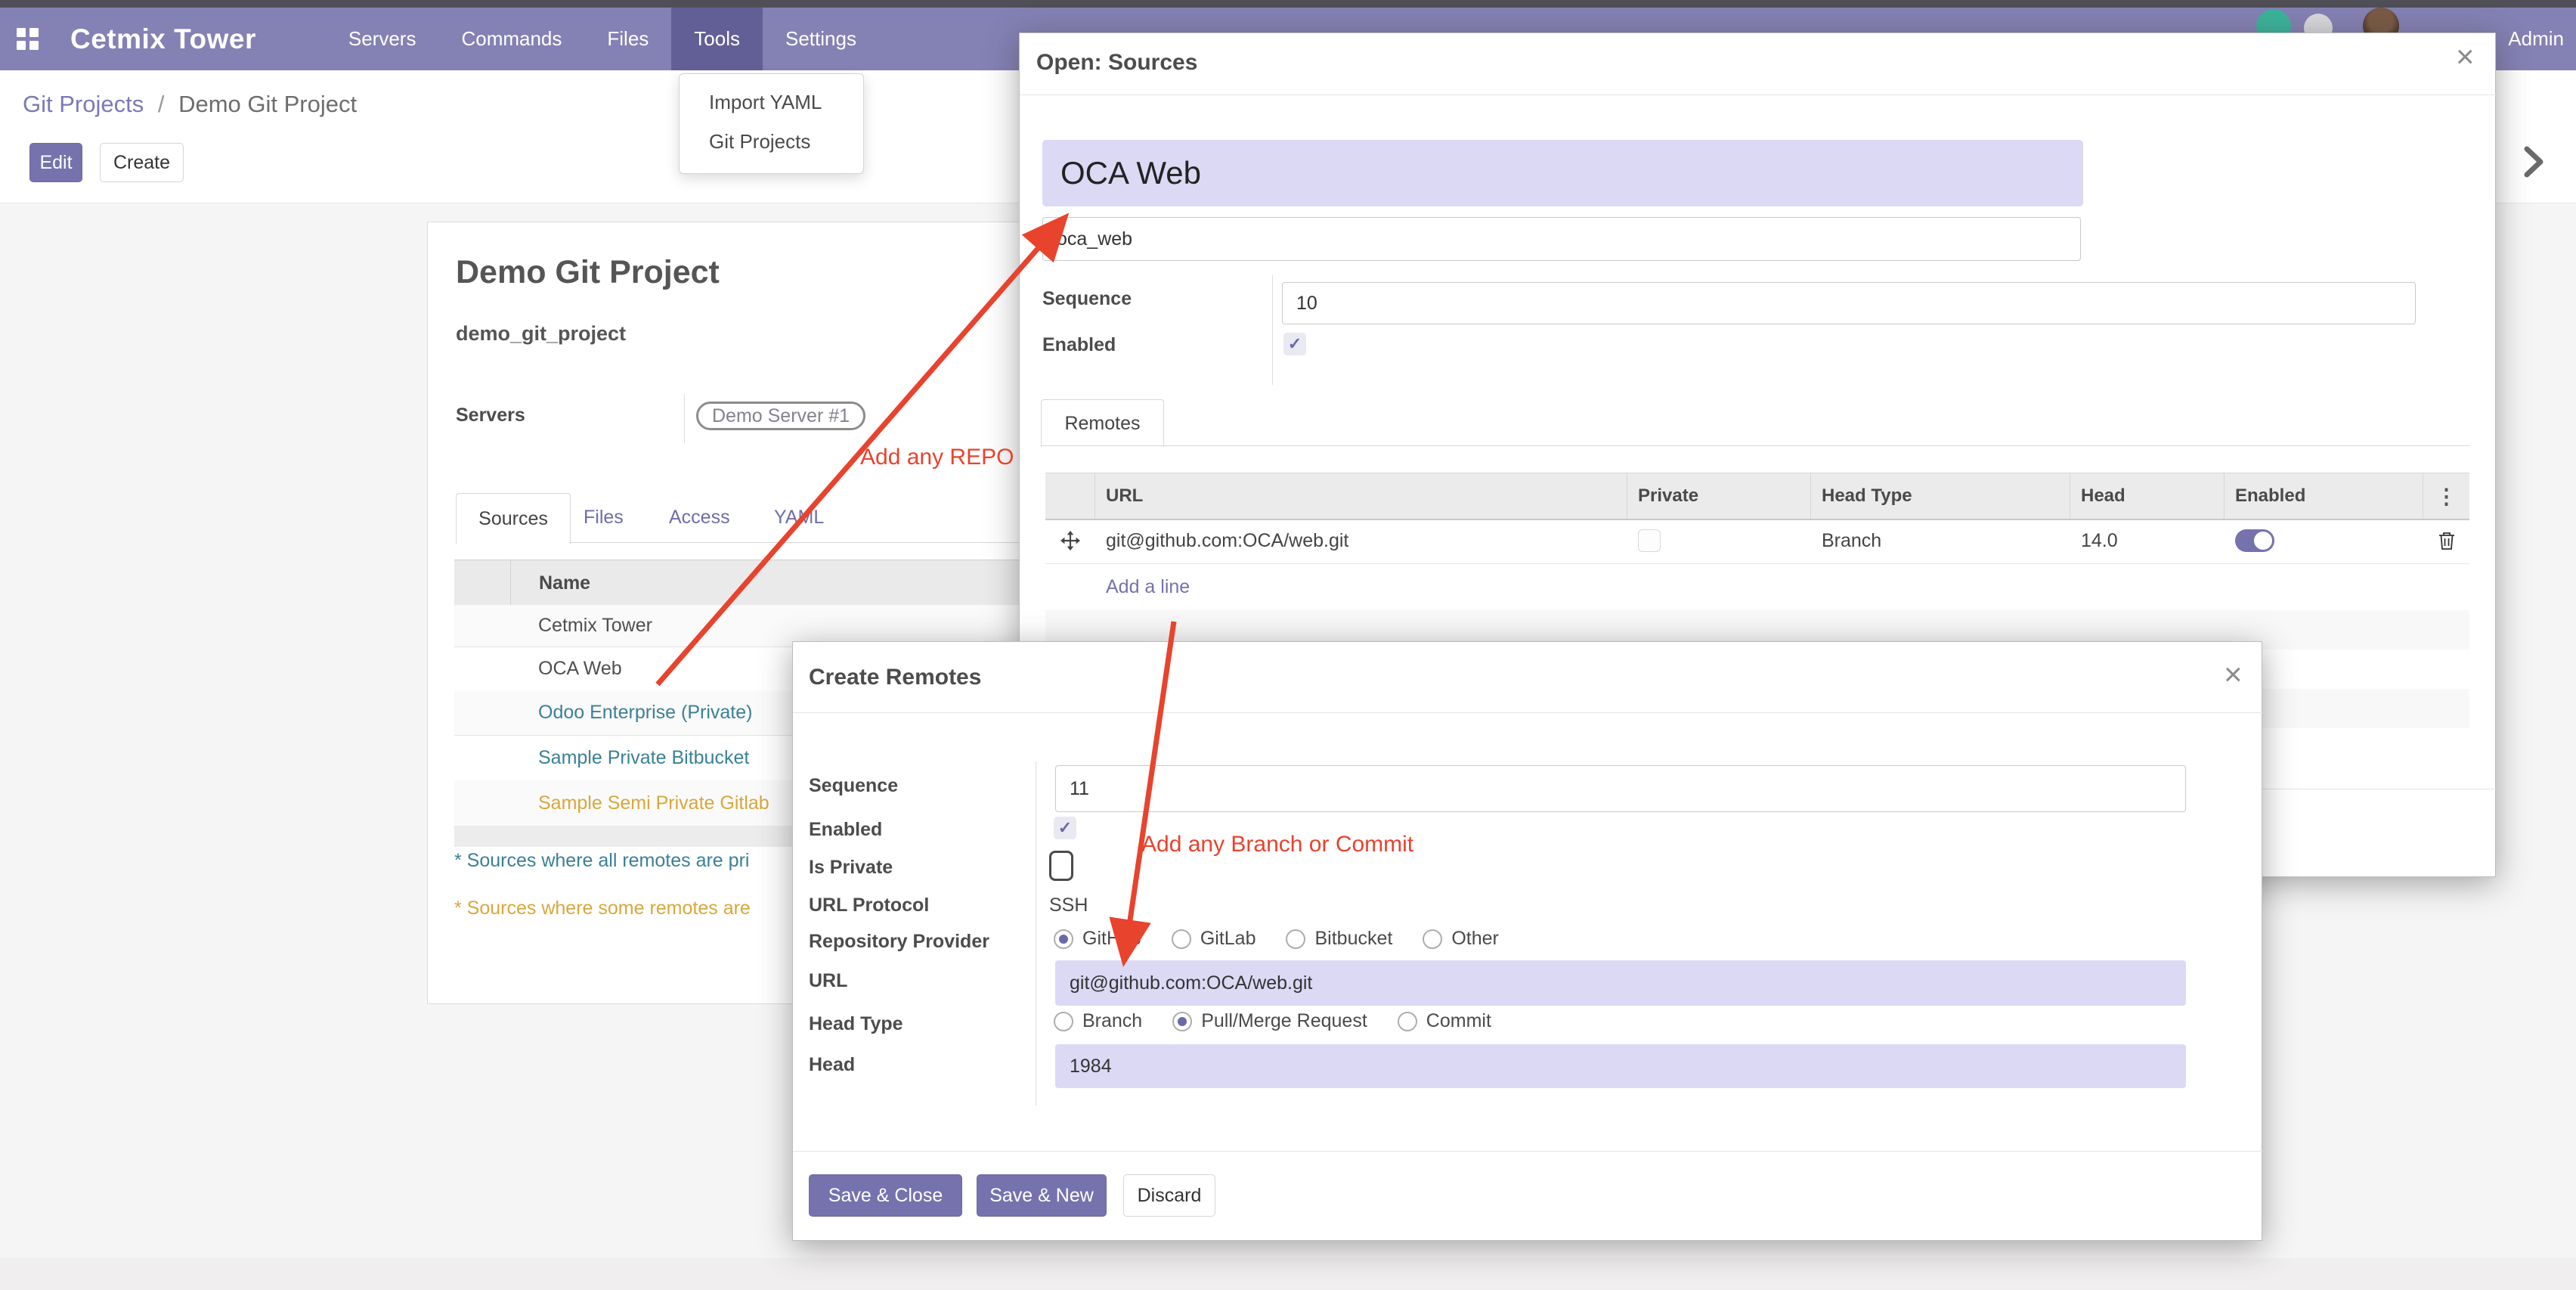 The image size is (2576, 1290). What do you see at coordinates (602, 908) in the screenshot?
I see `footnote-semi-private: * Sources where some remotes are` at bounding box center [602, 908].